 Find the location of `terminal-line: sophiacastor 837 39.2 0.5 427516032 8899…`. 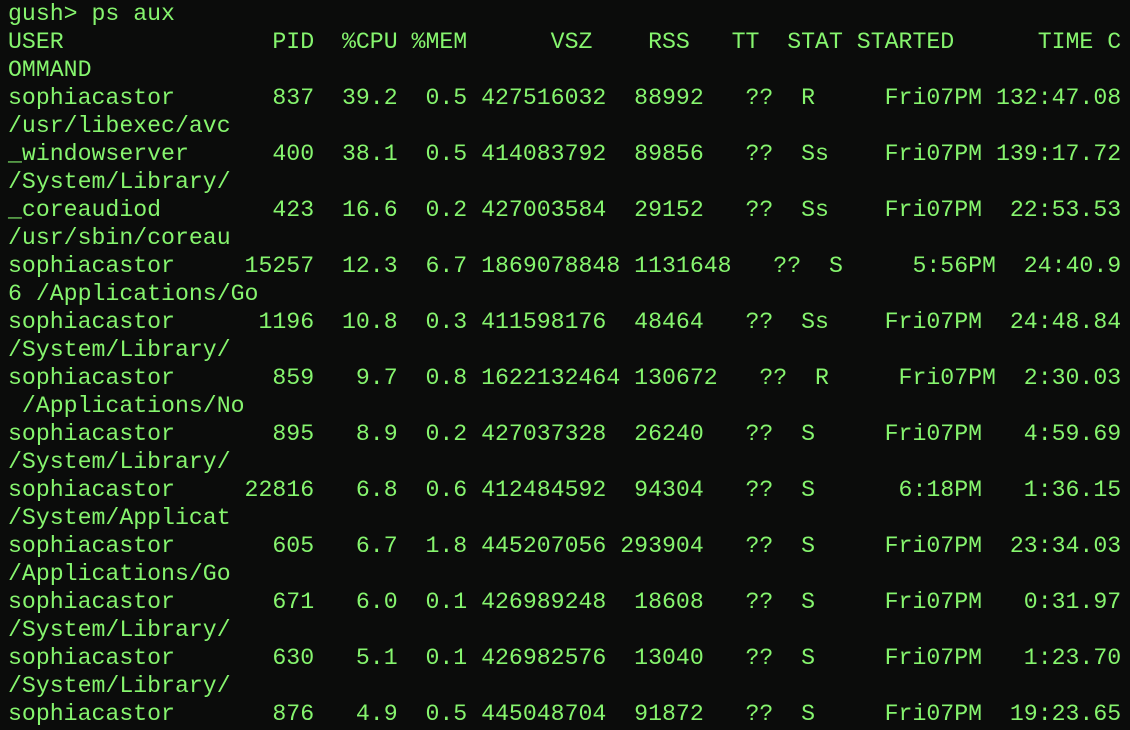

terminal-line: sophiacastor 837 39.2 0.5 427516032 8899… is located at coordinates (565, 98).